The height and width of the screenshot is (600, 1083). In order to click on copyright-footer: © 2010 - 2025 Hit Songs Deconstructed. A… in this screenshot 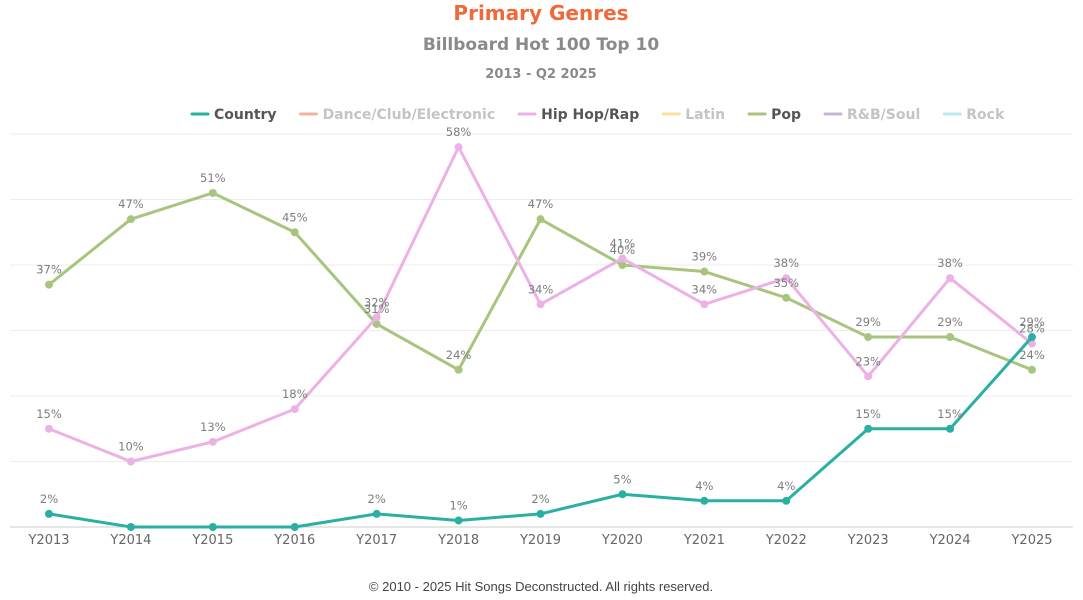, I will do `click(541, 586)`.